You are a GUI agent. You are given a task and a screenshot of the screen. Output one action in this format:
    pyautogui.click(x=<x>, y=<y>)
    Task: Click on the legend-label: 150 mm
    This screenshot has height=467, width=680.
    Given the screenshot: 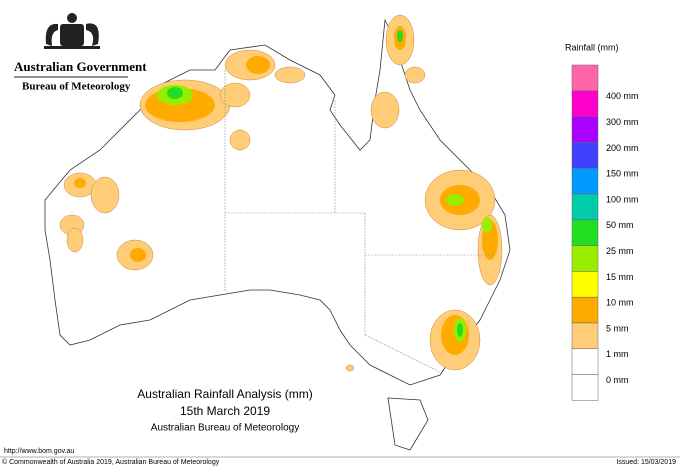 What is the action you would take?
    pyautogui.click(x=622, y=174)
    